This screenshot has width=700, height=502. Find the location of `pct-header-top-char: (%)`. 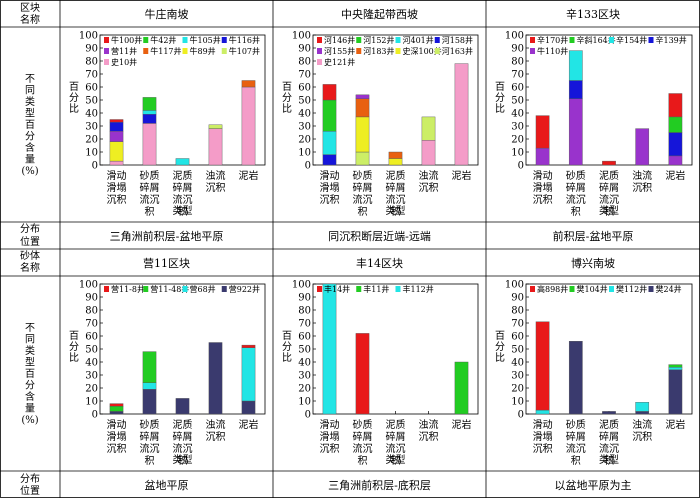

pct-header-top-char: (%) is located at coordinates (29, 171).